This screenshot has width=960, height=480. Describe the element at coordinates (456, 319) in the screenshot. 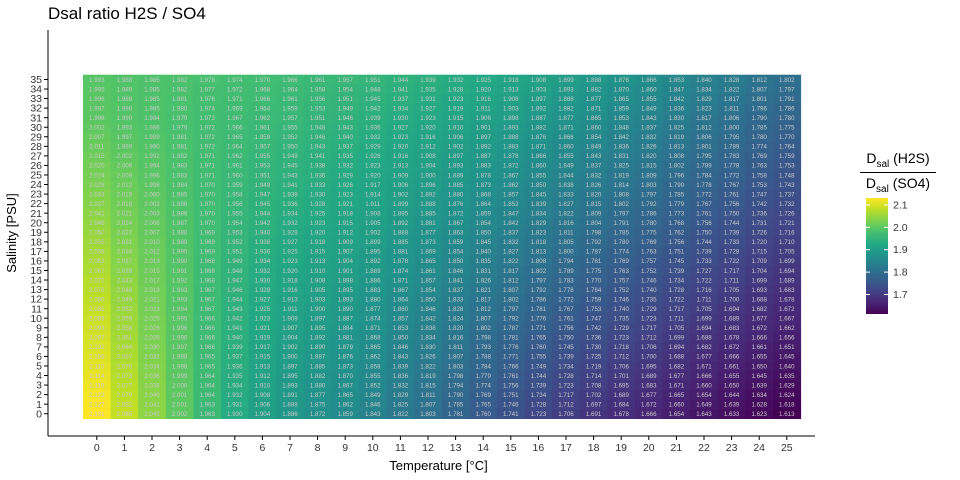

I see `cell-value-label: 1.824` at that location.